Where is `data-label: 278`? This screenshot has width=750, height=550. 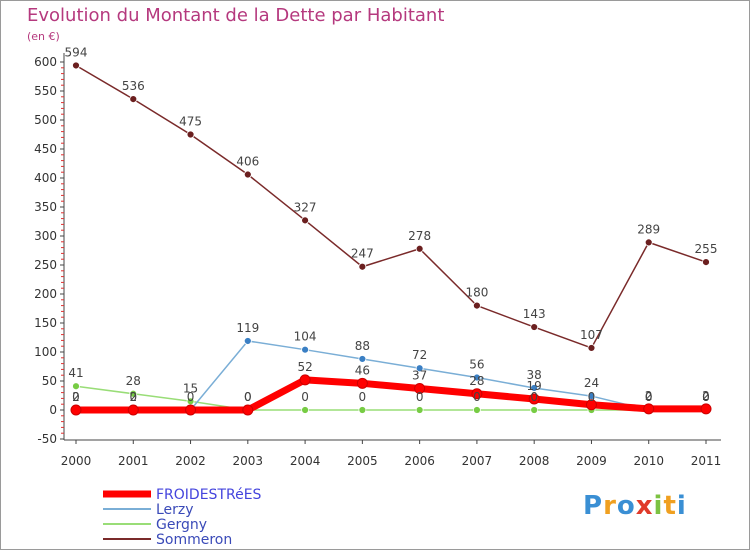 data-label: 278 is located at coordinates (419, 236).